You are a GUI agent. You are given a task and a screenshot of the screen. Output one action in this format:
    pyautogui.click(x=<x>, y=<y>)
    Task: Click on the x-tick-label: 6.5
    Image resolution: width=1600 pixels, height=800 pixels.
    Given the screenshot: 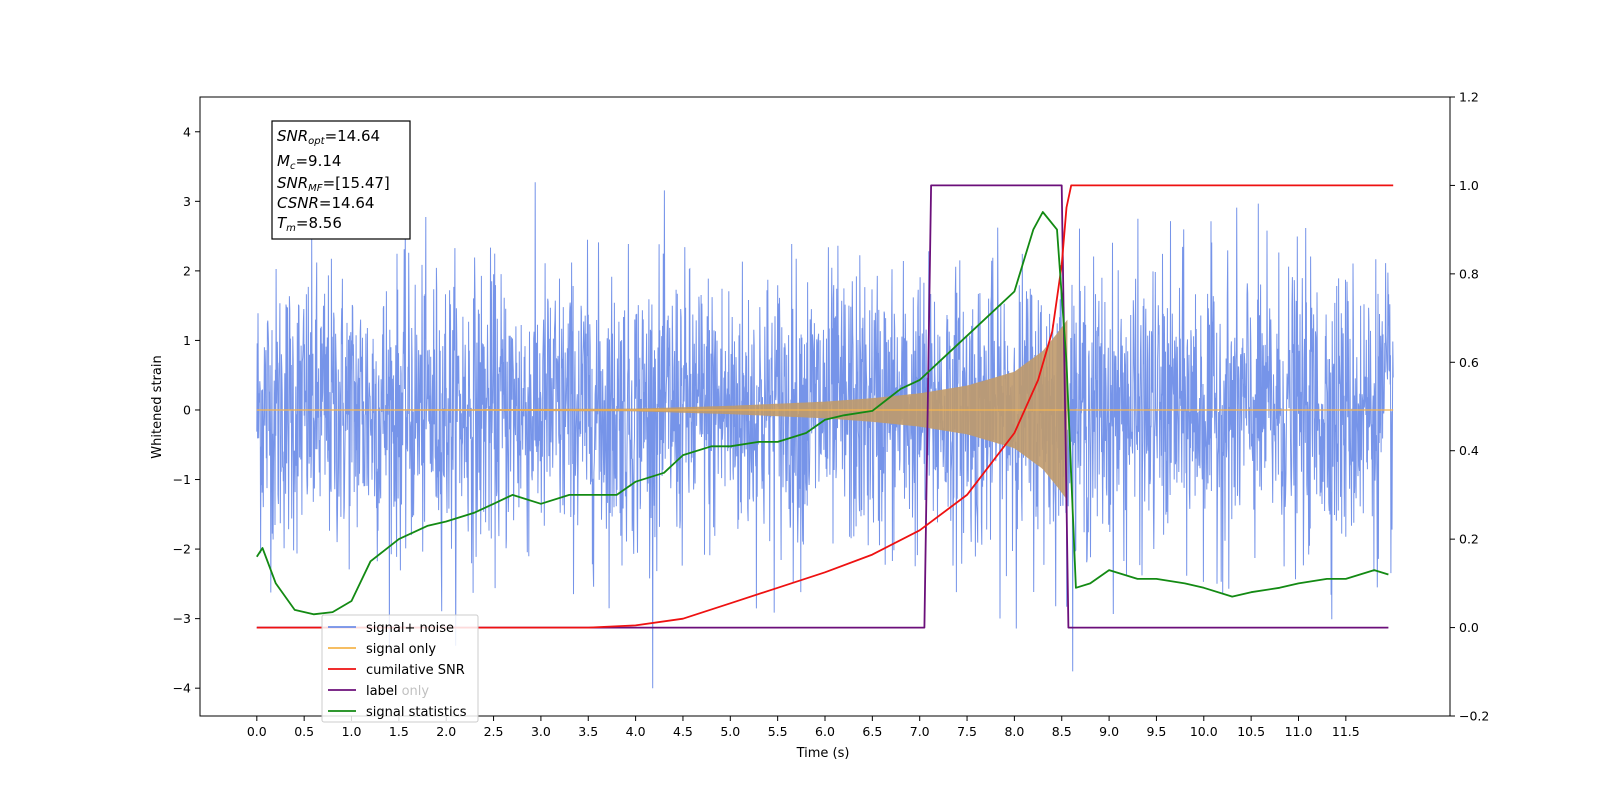 What is the action you would take?
    pyautogui.click(x=872, y=731)
    